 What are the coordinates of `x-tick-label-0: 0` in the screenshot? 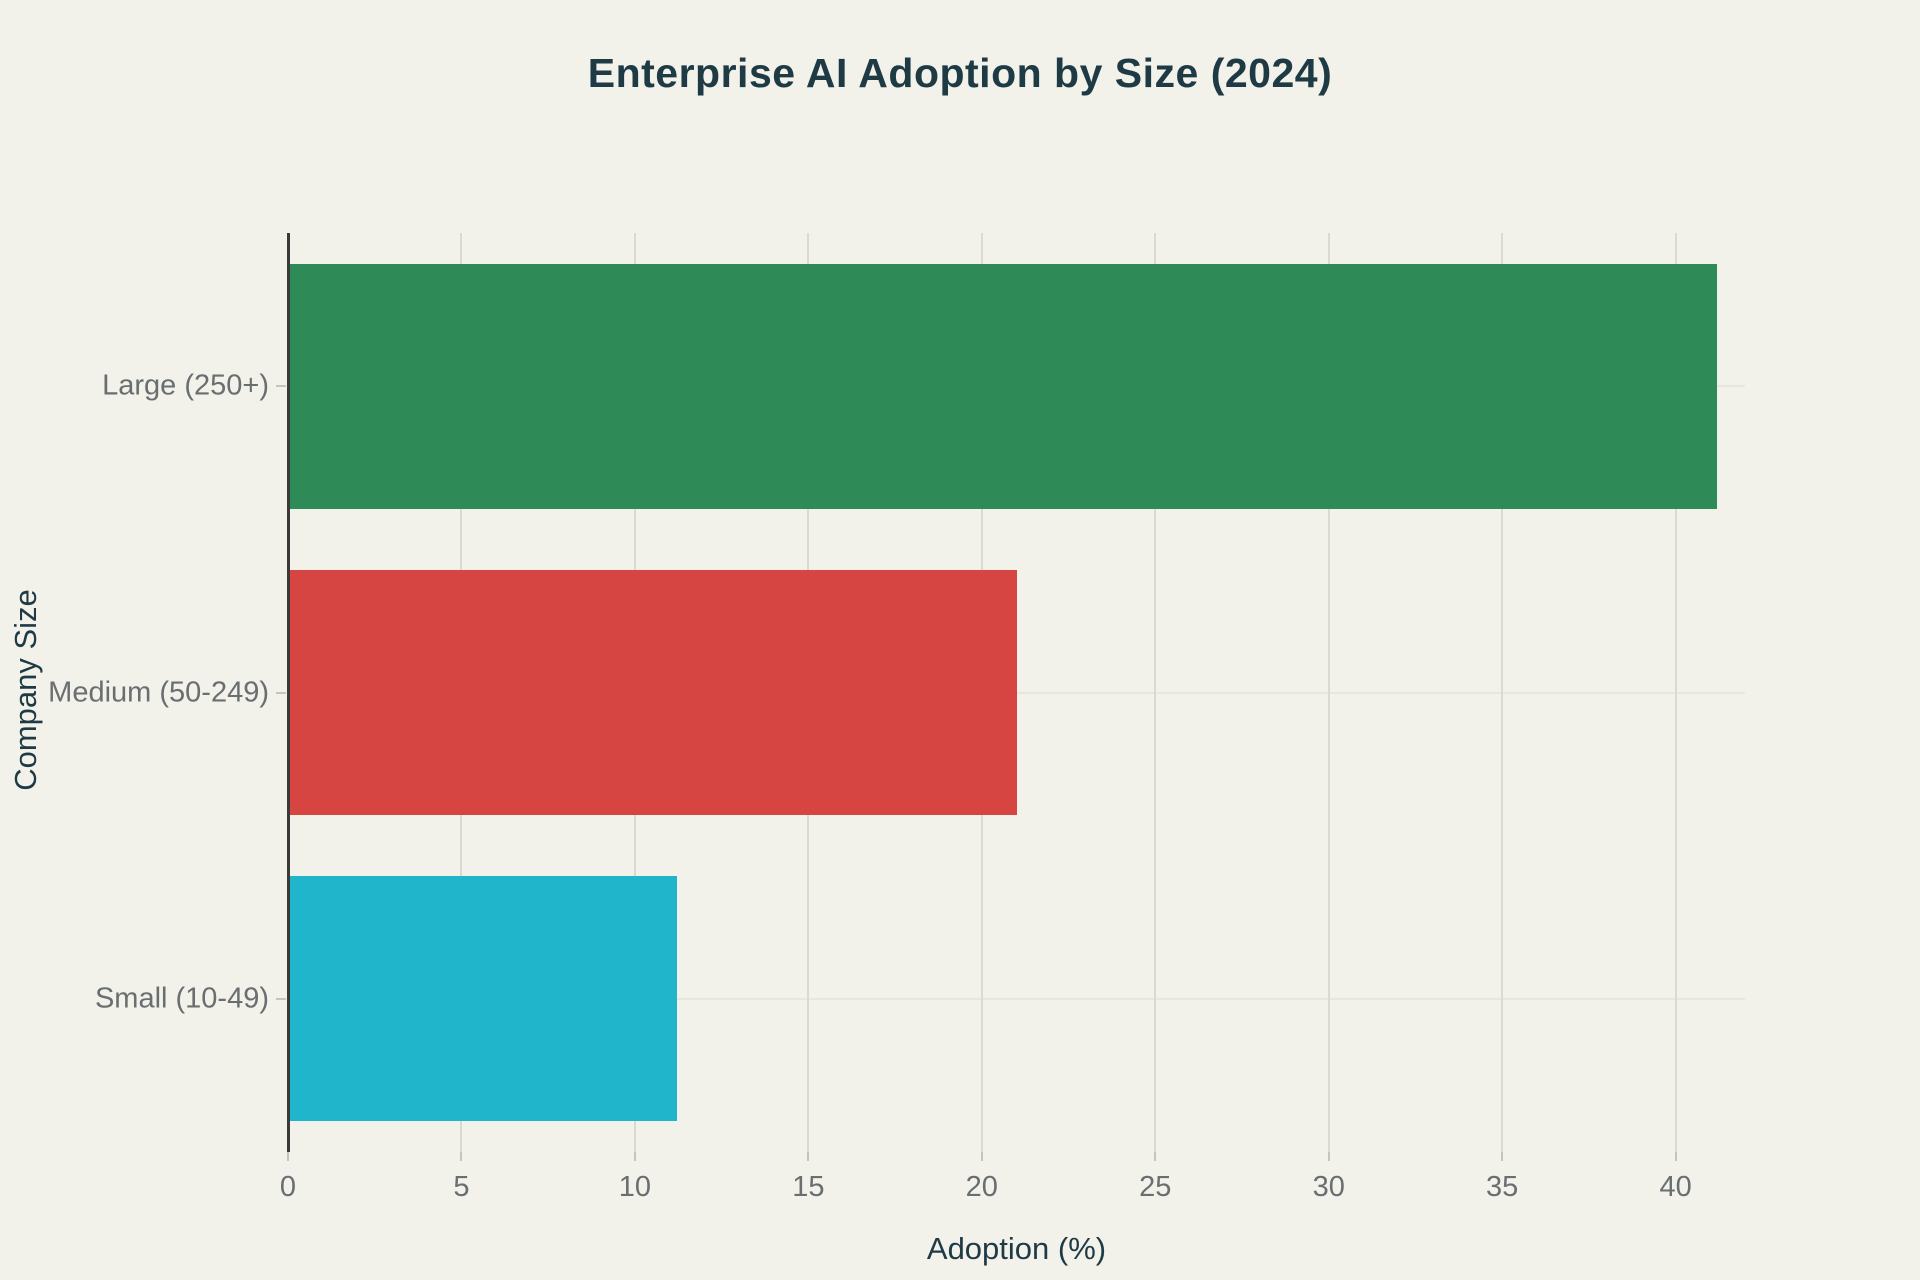 It's located at (288, 1187).